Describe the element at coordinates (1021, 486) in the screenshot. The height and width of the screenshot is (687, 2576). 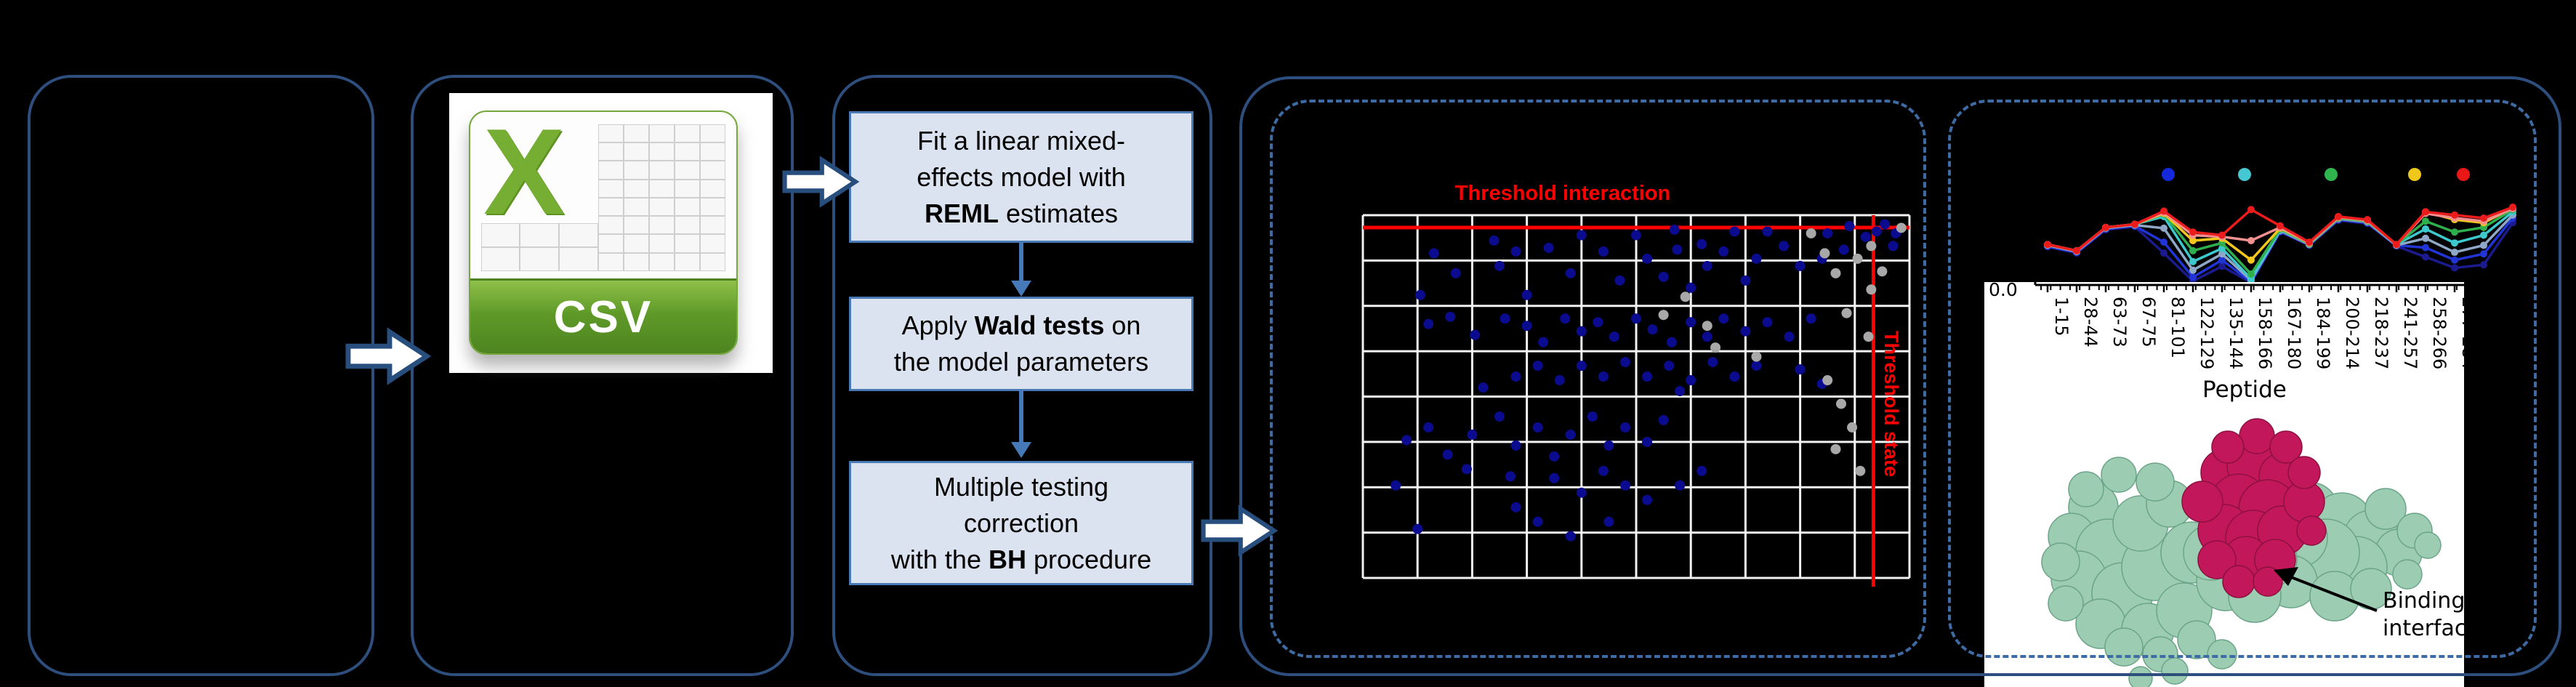
I see `flow-box-line: Multiple testing` at that location.